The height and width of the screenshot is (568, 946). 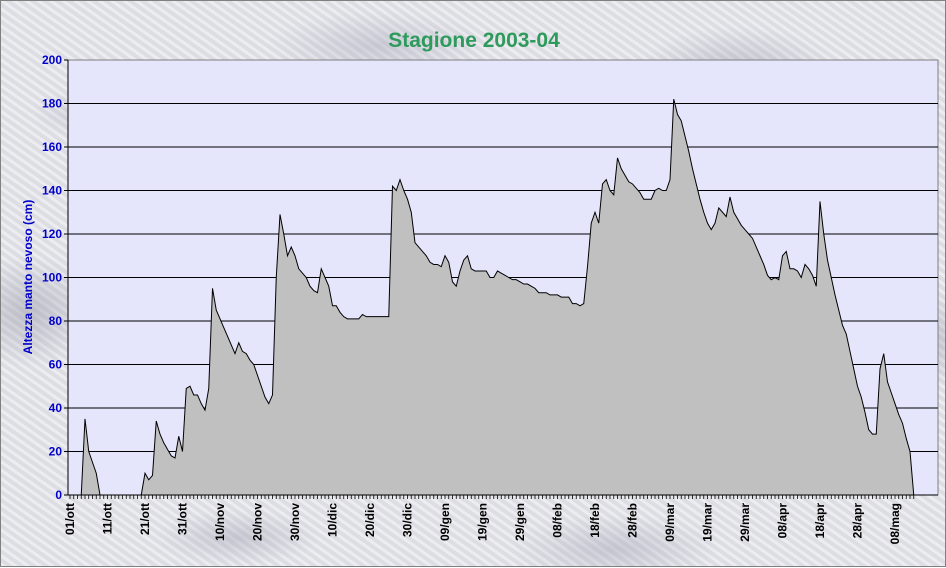 I want to click on y-axis-label: Altezza manto nevoso (cm), so click(x=28, y=277).